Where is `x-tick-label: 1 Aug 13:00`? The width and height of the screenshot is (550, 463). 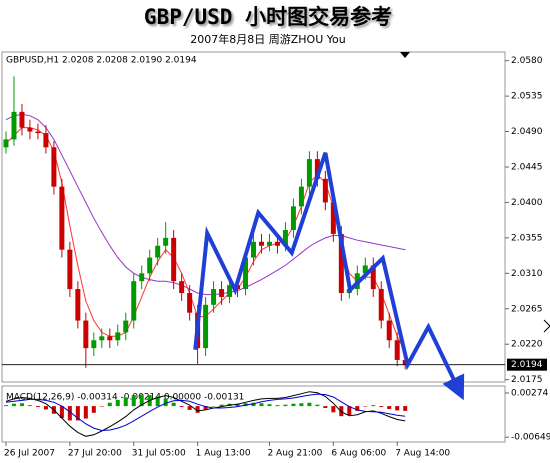
x-tick-label: 1 Aug 13:00 is located at coordinates (223, 454).